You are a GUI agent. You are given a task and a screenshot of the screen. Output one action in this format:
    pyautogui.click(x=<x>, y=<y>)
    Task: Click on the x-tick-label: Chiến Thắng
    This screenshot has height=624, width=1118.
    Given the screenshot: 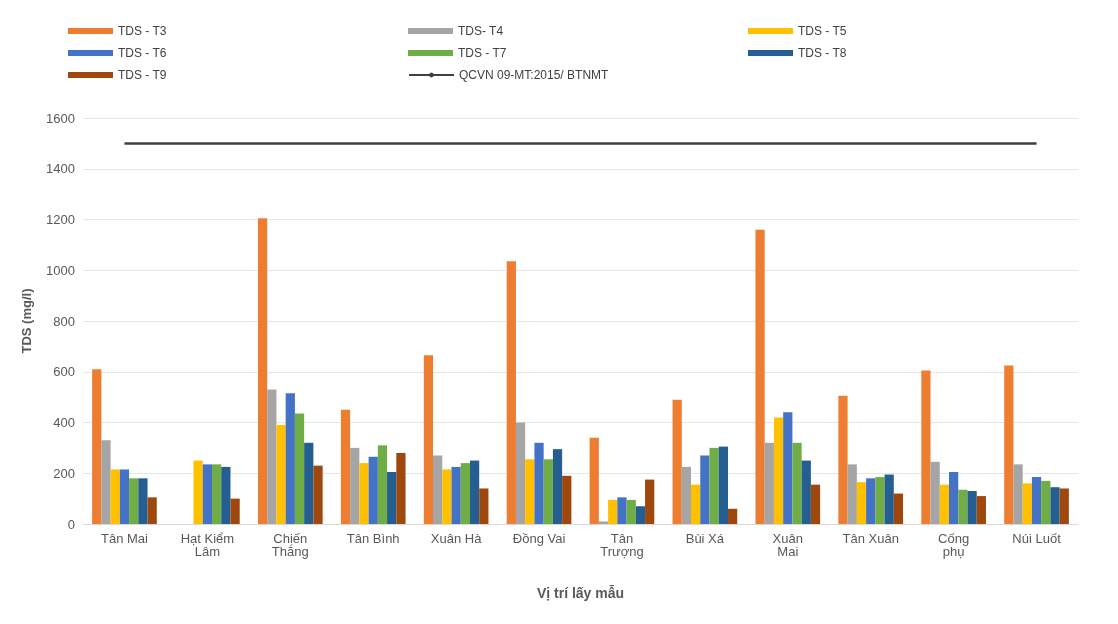 What is the action you would take?
    pyautogui.click(x=290, y=545)
    